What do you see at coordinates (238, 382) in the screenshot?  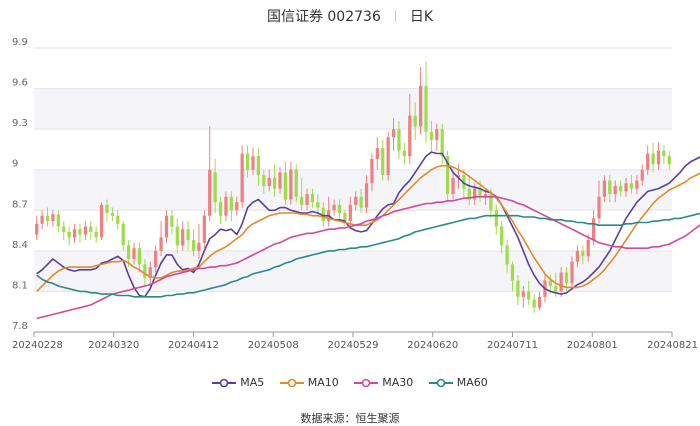 I see `legend-item-ma5: MA5` at bounding box center [238, 382].